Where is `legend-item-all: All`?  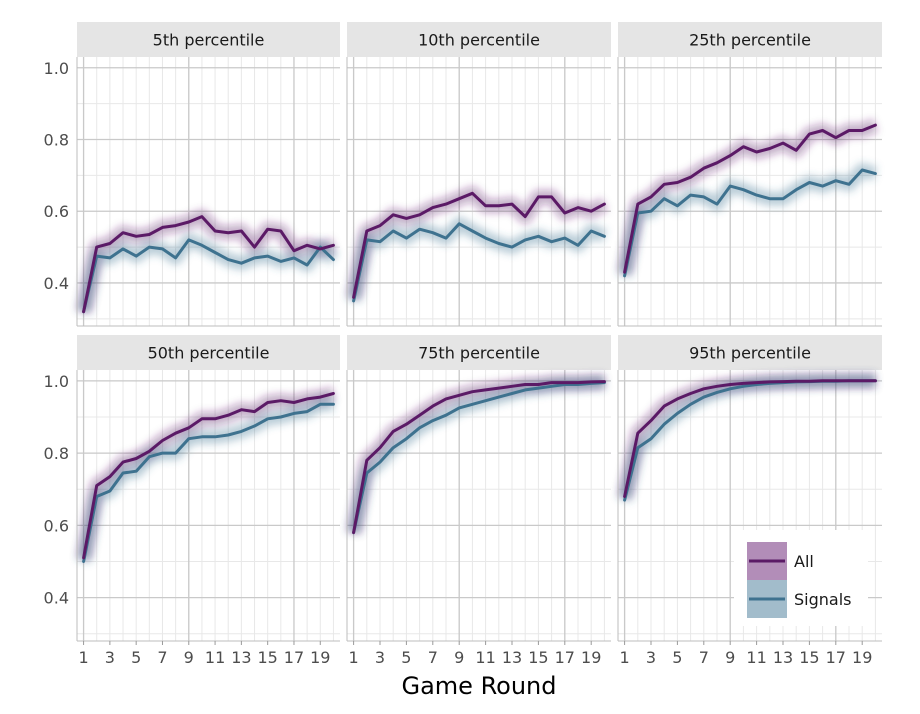 legend-item-all: All is located at coordinates (780, 561).